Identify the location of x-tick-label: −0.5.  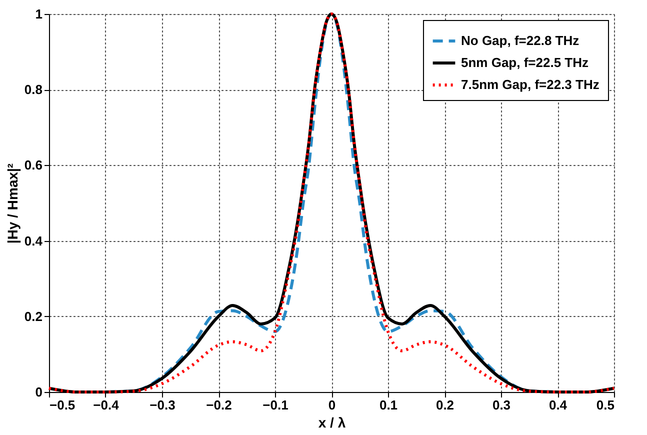
(63, 405).